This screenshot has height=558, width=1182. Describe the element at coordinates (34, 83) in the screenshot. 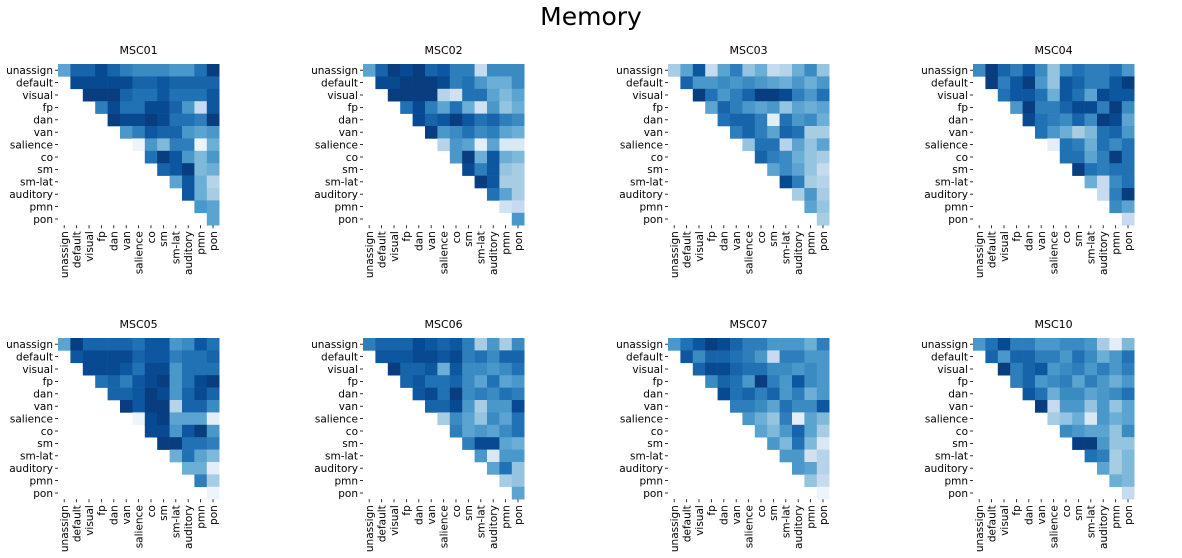

I see `y-tick-label: default` at that location.